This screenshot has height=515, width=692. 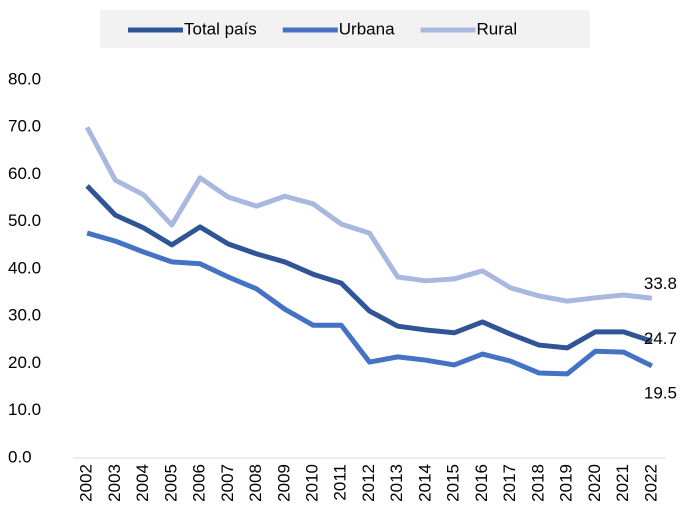 What do you see at coordinates (199, 483) in the screenshot?
I see `x-tick-label: 2006` at bounding box center [199, 483].